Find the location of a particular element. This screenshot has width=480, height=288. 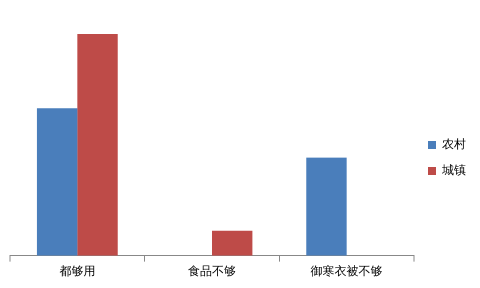

legend-label: 城镇 is located at coordinates (453, 170).